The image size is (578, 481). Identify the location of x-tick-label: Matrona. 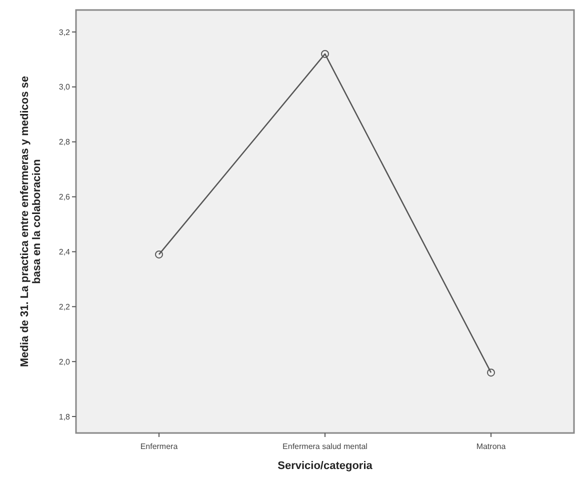
(491, 446).